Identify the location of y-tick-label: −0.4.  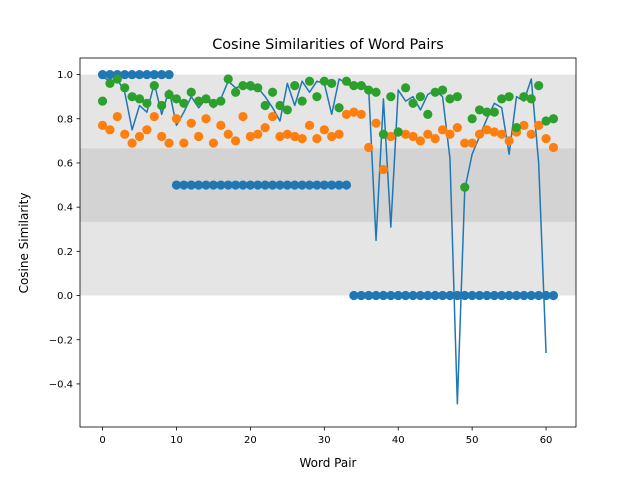
(61, 385).